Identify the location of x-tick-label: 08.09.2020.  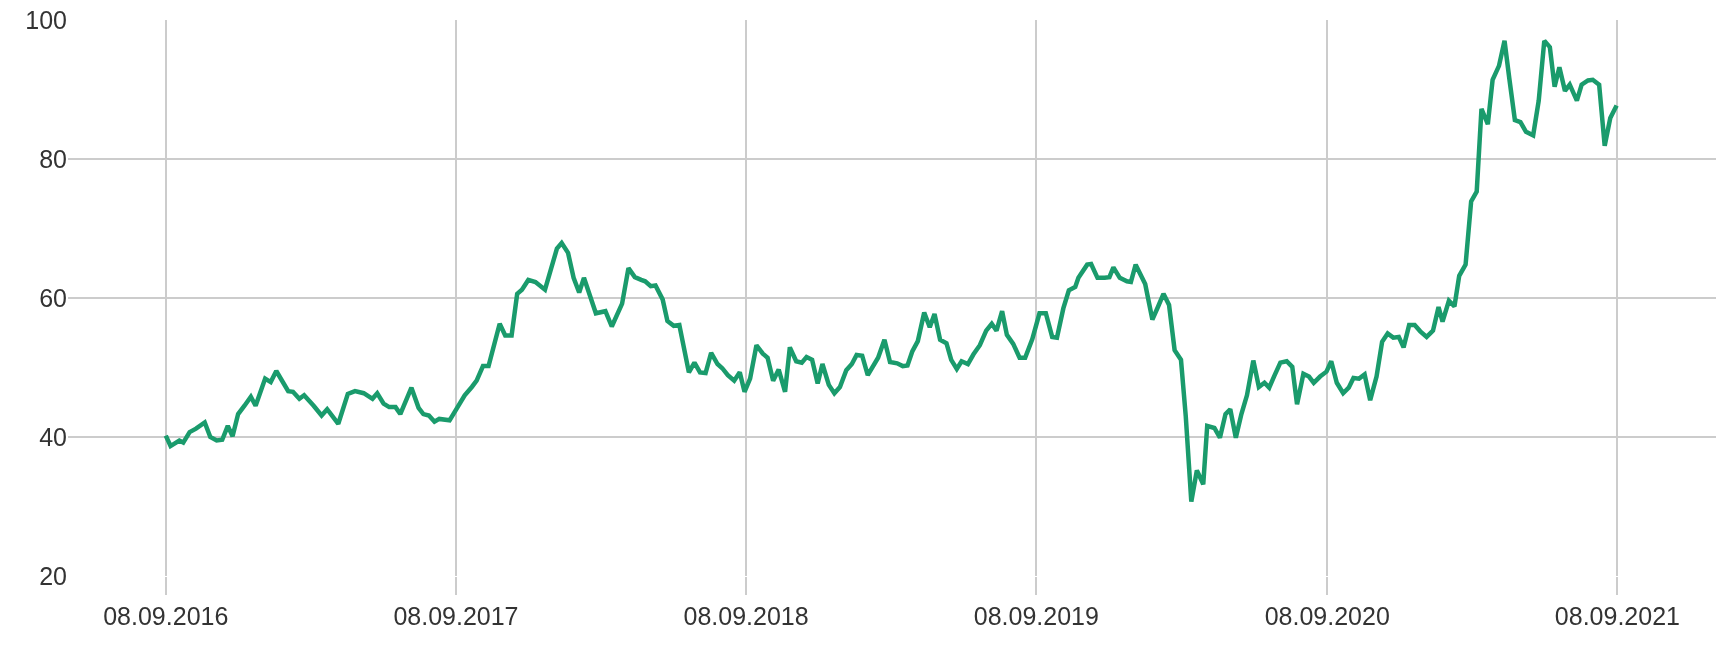
(1327, 616).